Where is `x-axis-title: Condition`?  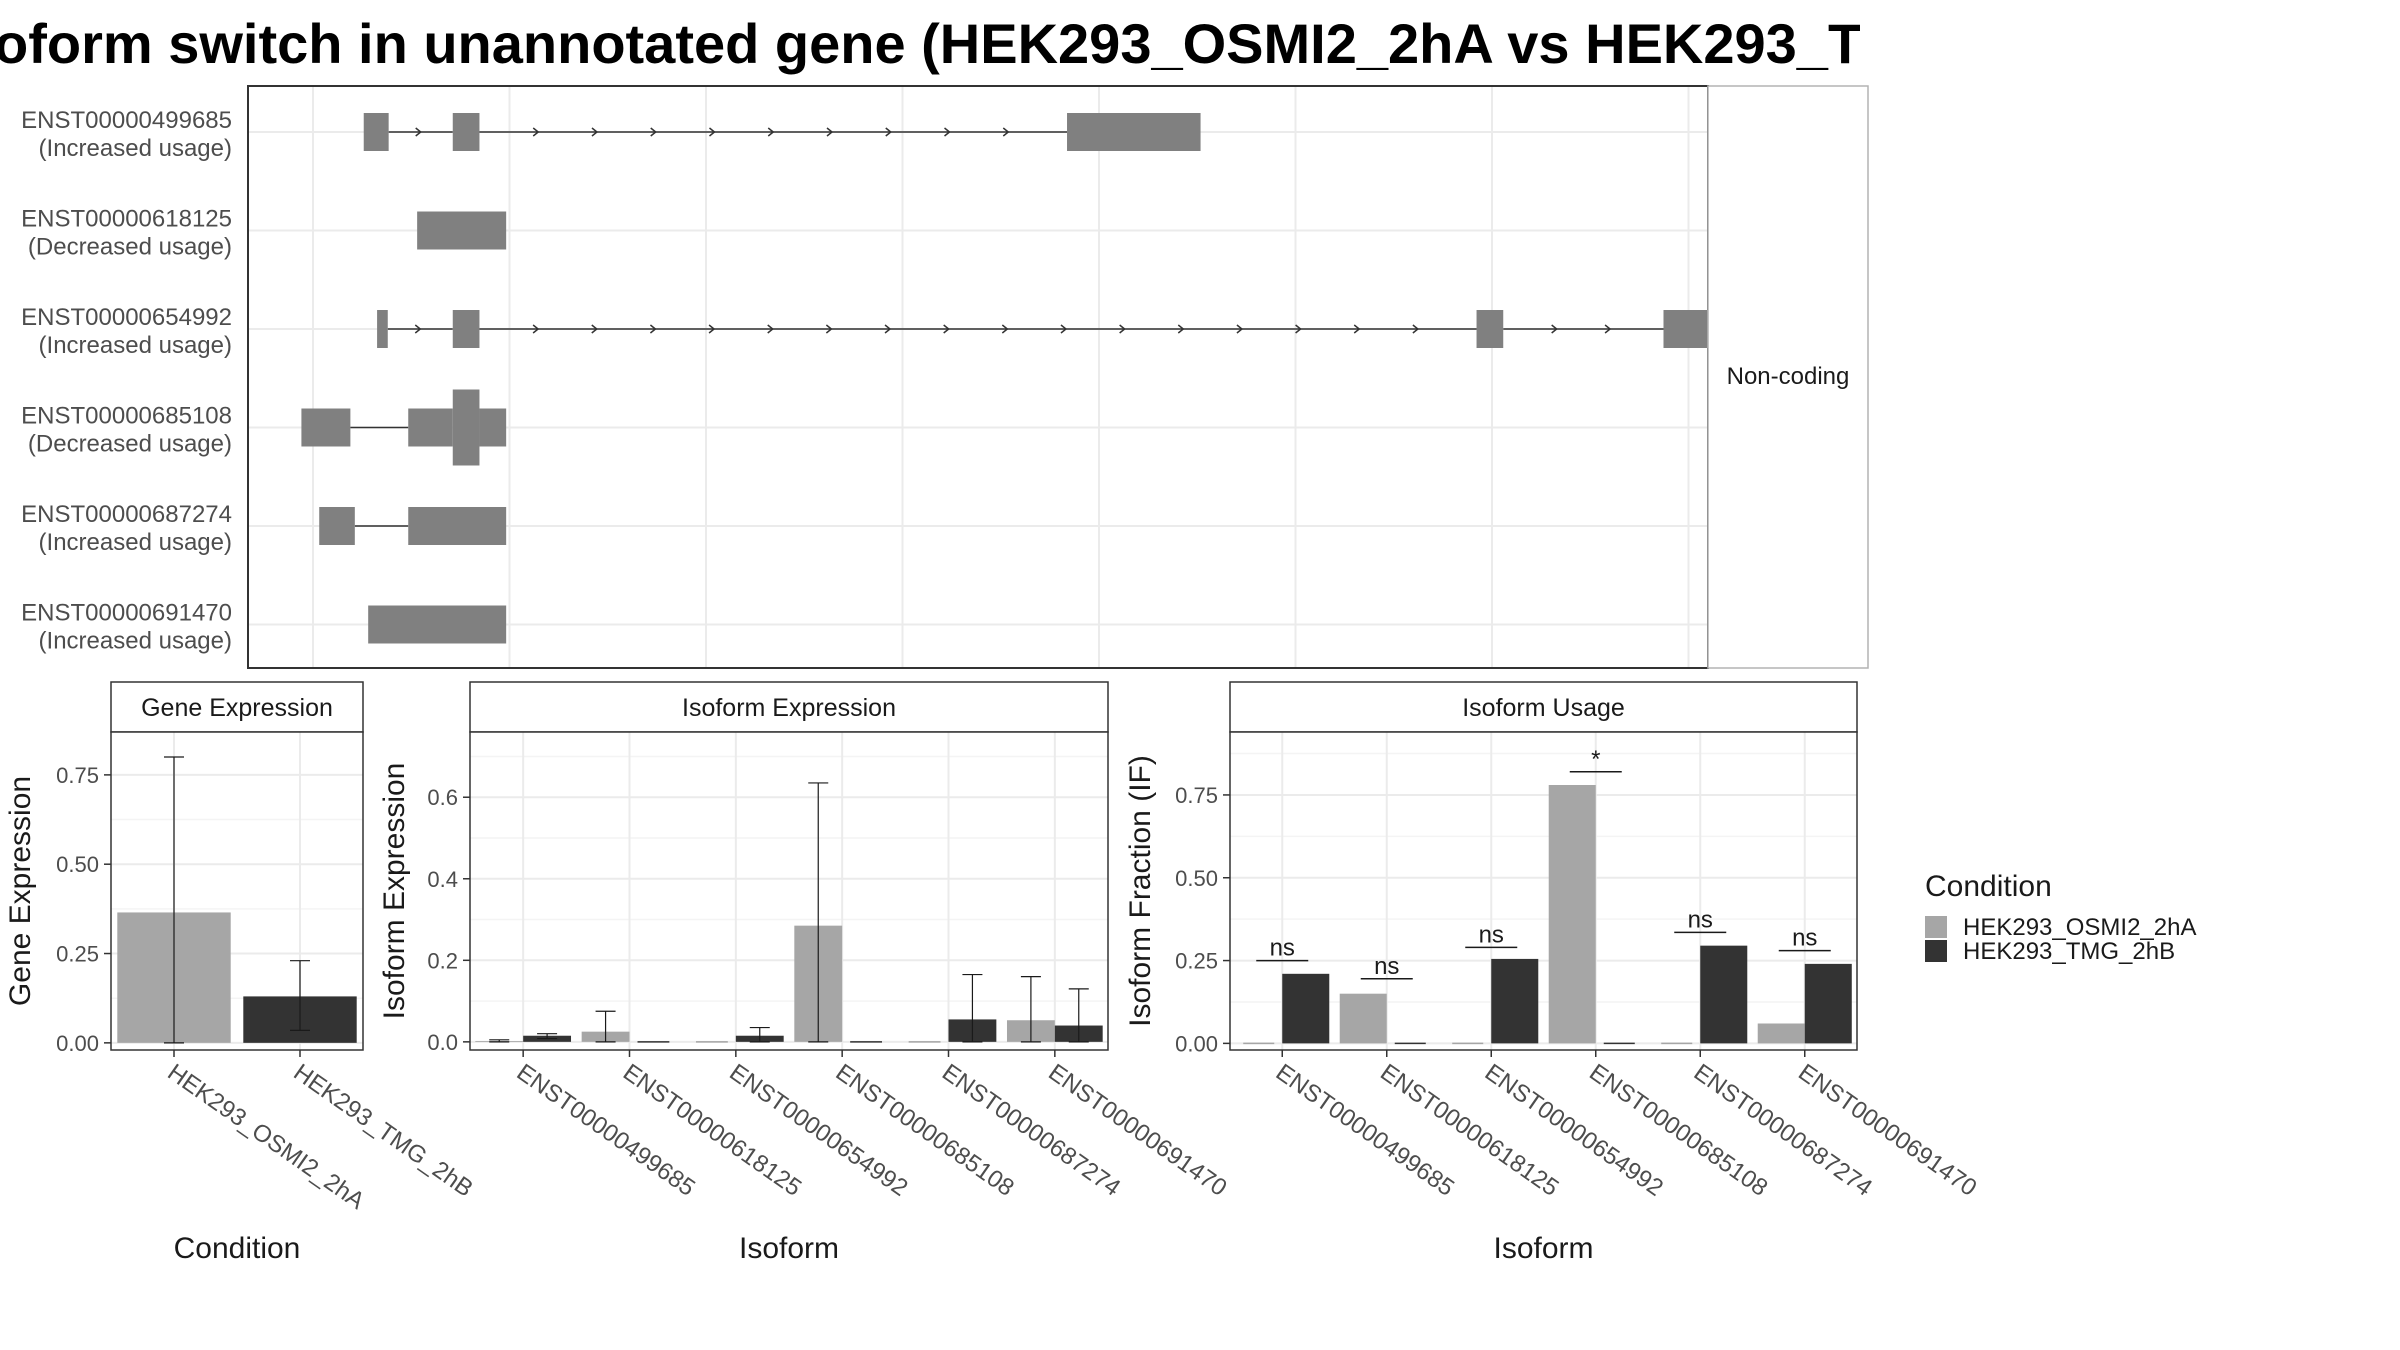
x-axis-title: Condition is located at coordinates (237, 1248).